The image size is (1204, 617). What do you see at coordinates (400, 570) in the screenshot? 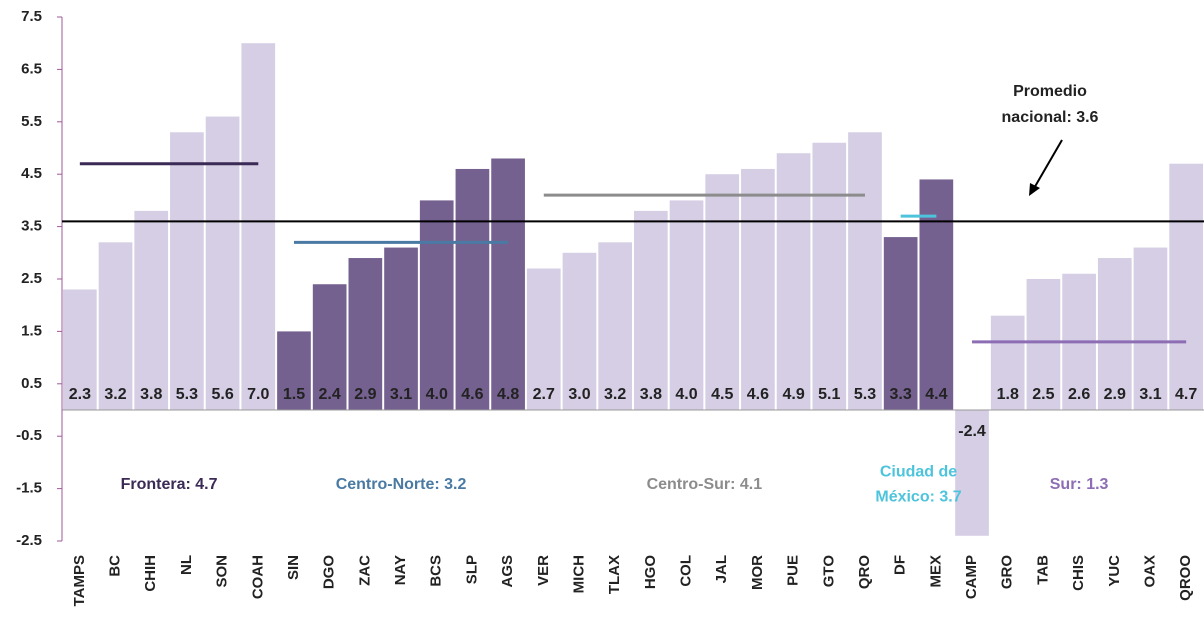
I see `x-tick-label: NAY` at bounding box center [400, 570].